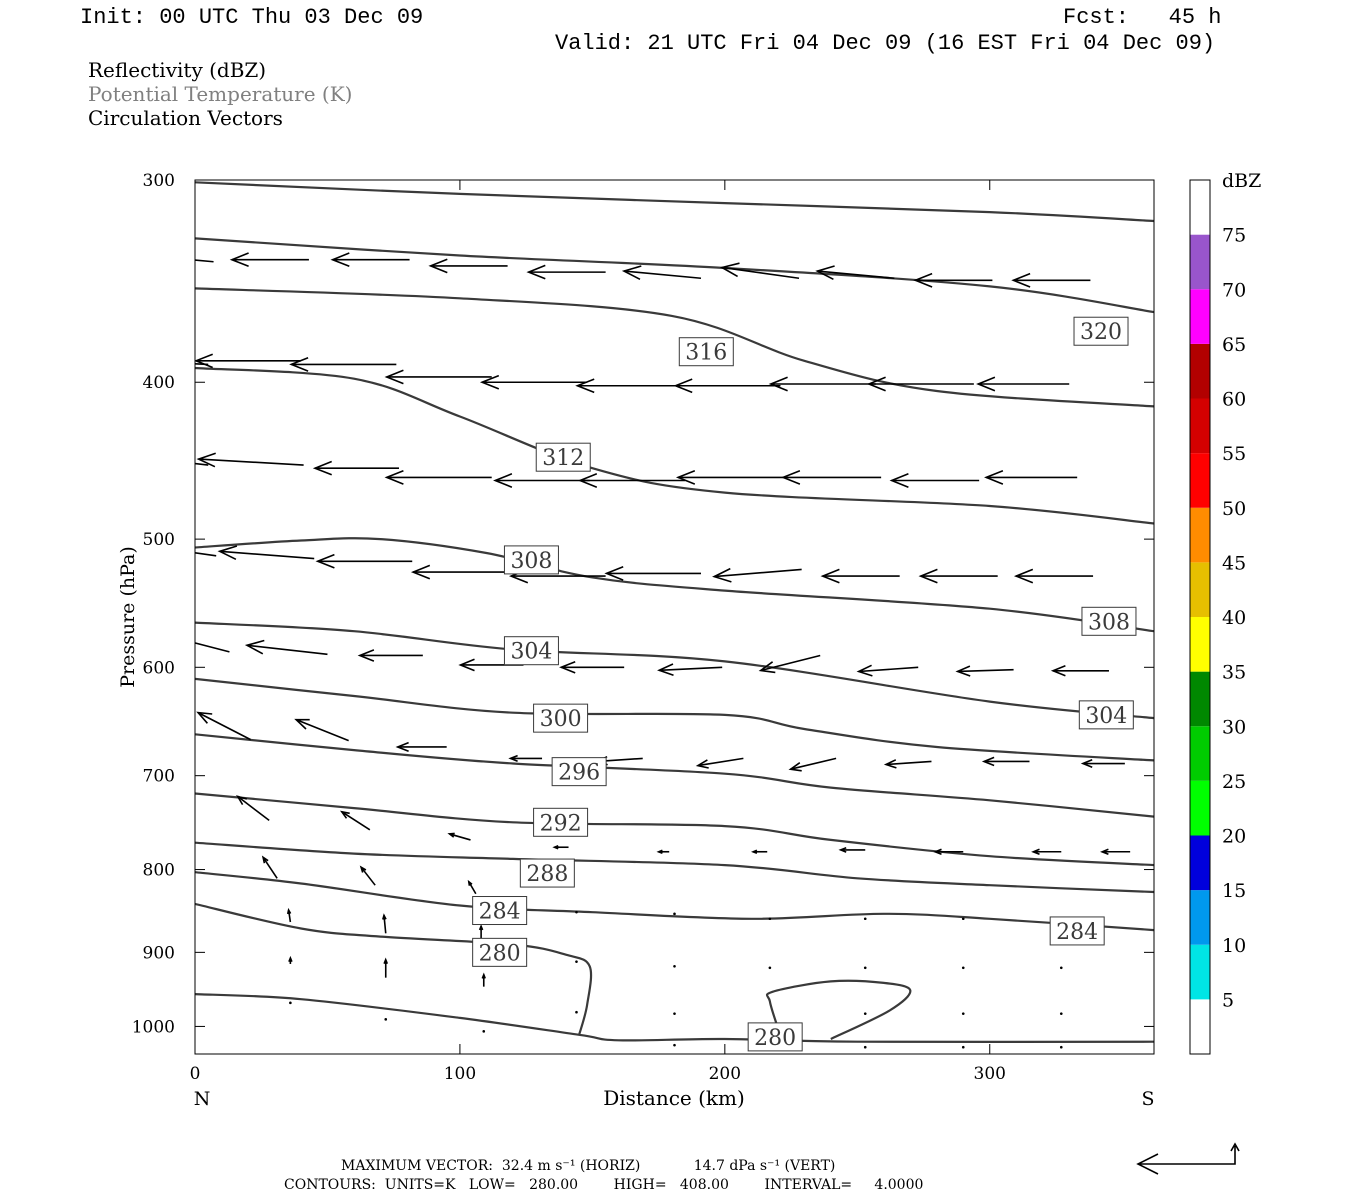 This screenshot has height=1200, width=1350. I want to click on contour-label-text: 288, so click(547, 874).